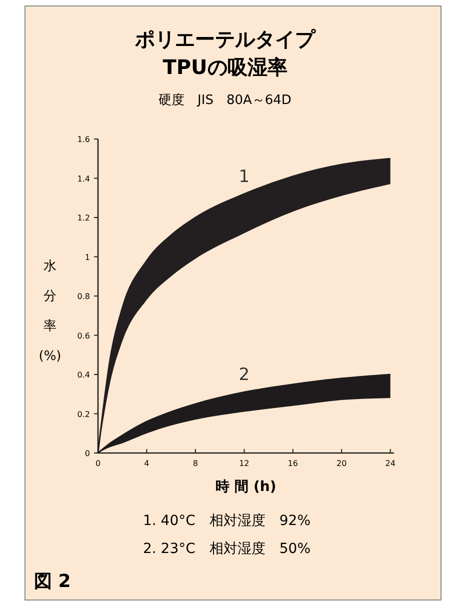 The height and width of the screenshot is (606, 451). I want to click on y-tick-label: 0.8, so click(83, 296).